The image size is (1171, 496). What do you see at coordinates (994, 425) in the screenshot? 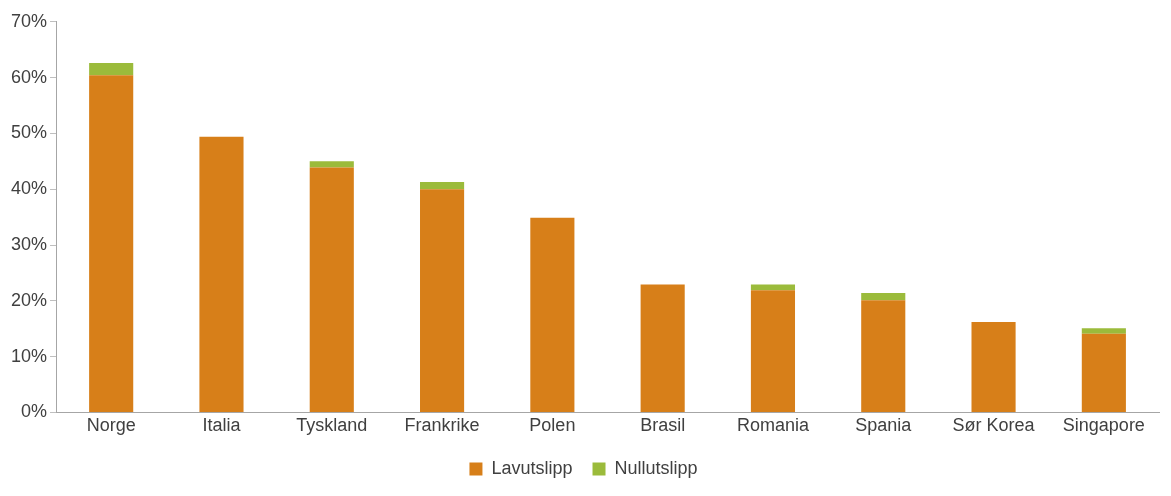
I see `x-tick-label: Sør Korea` at bounding box center [994, 425].